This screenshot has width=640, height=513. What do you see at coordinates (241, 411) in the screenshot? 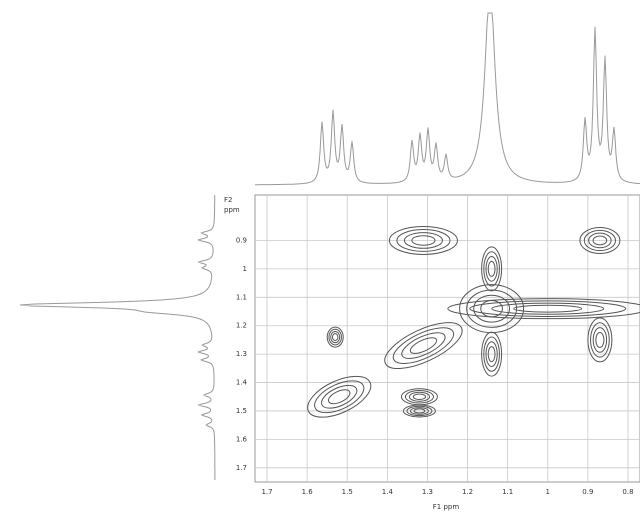
I see `y-tick-label: 1.5` at bounding box center [241, 411].